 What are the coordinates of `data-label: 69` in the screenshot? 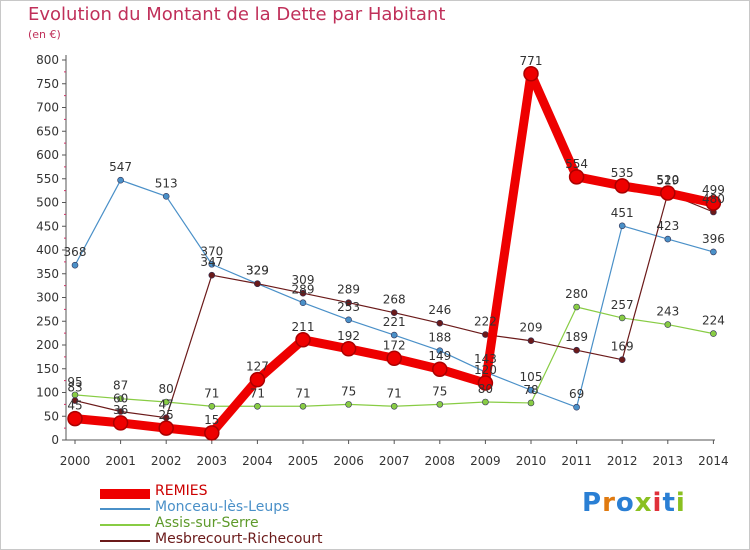 It's located at (576, 394).